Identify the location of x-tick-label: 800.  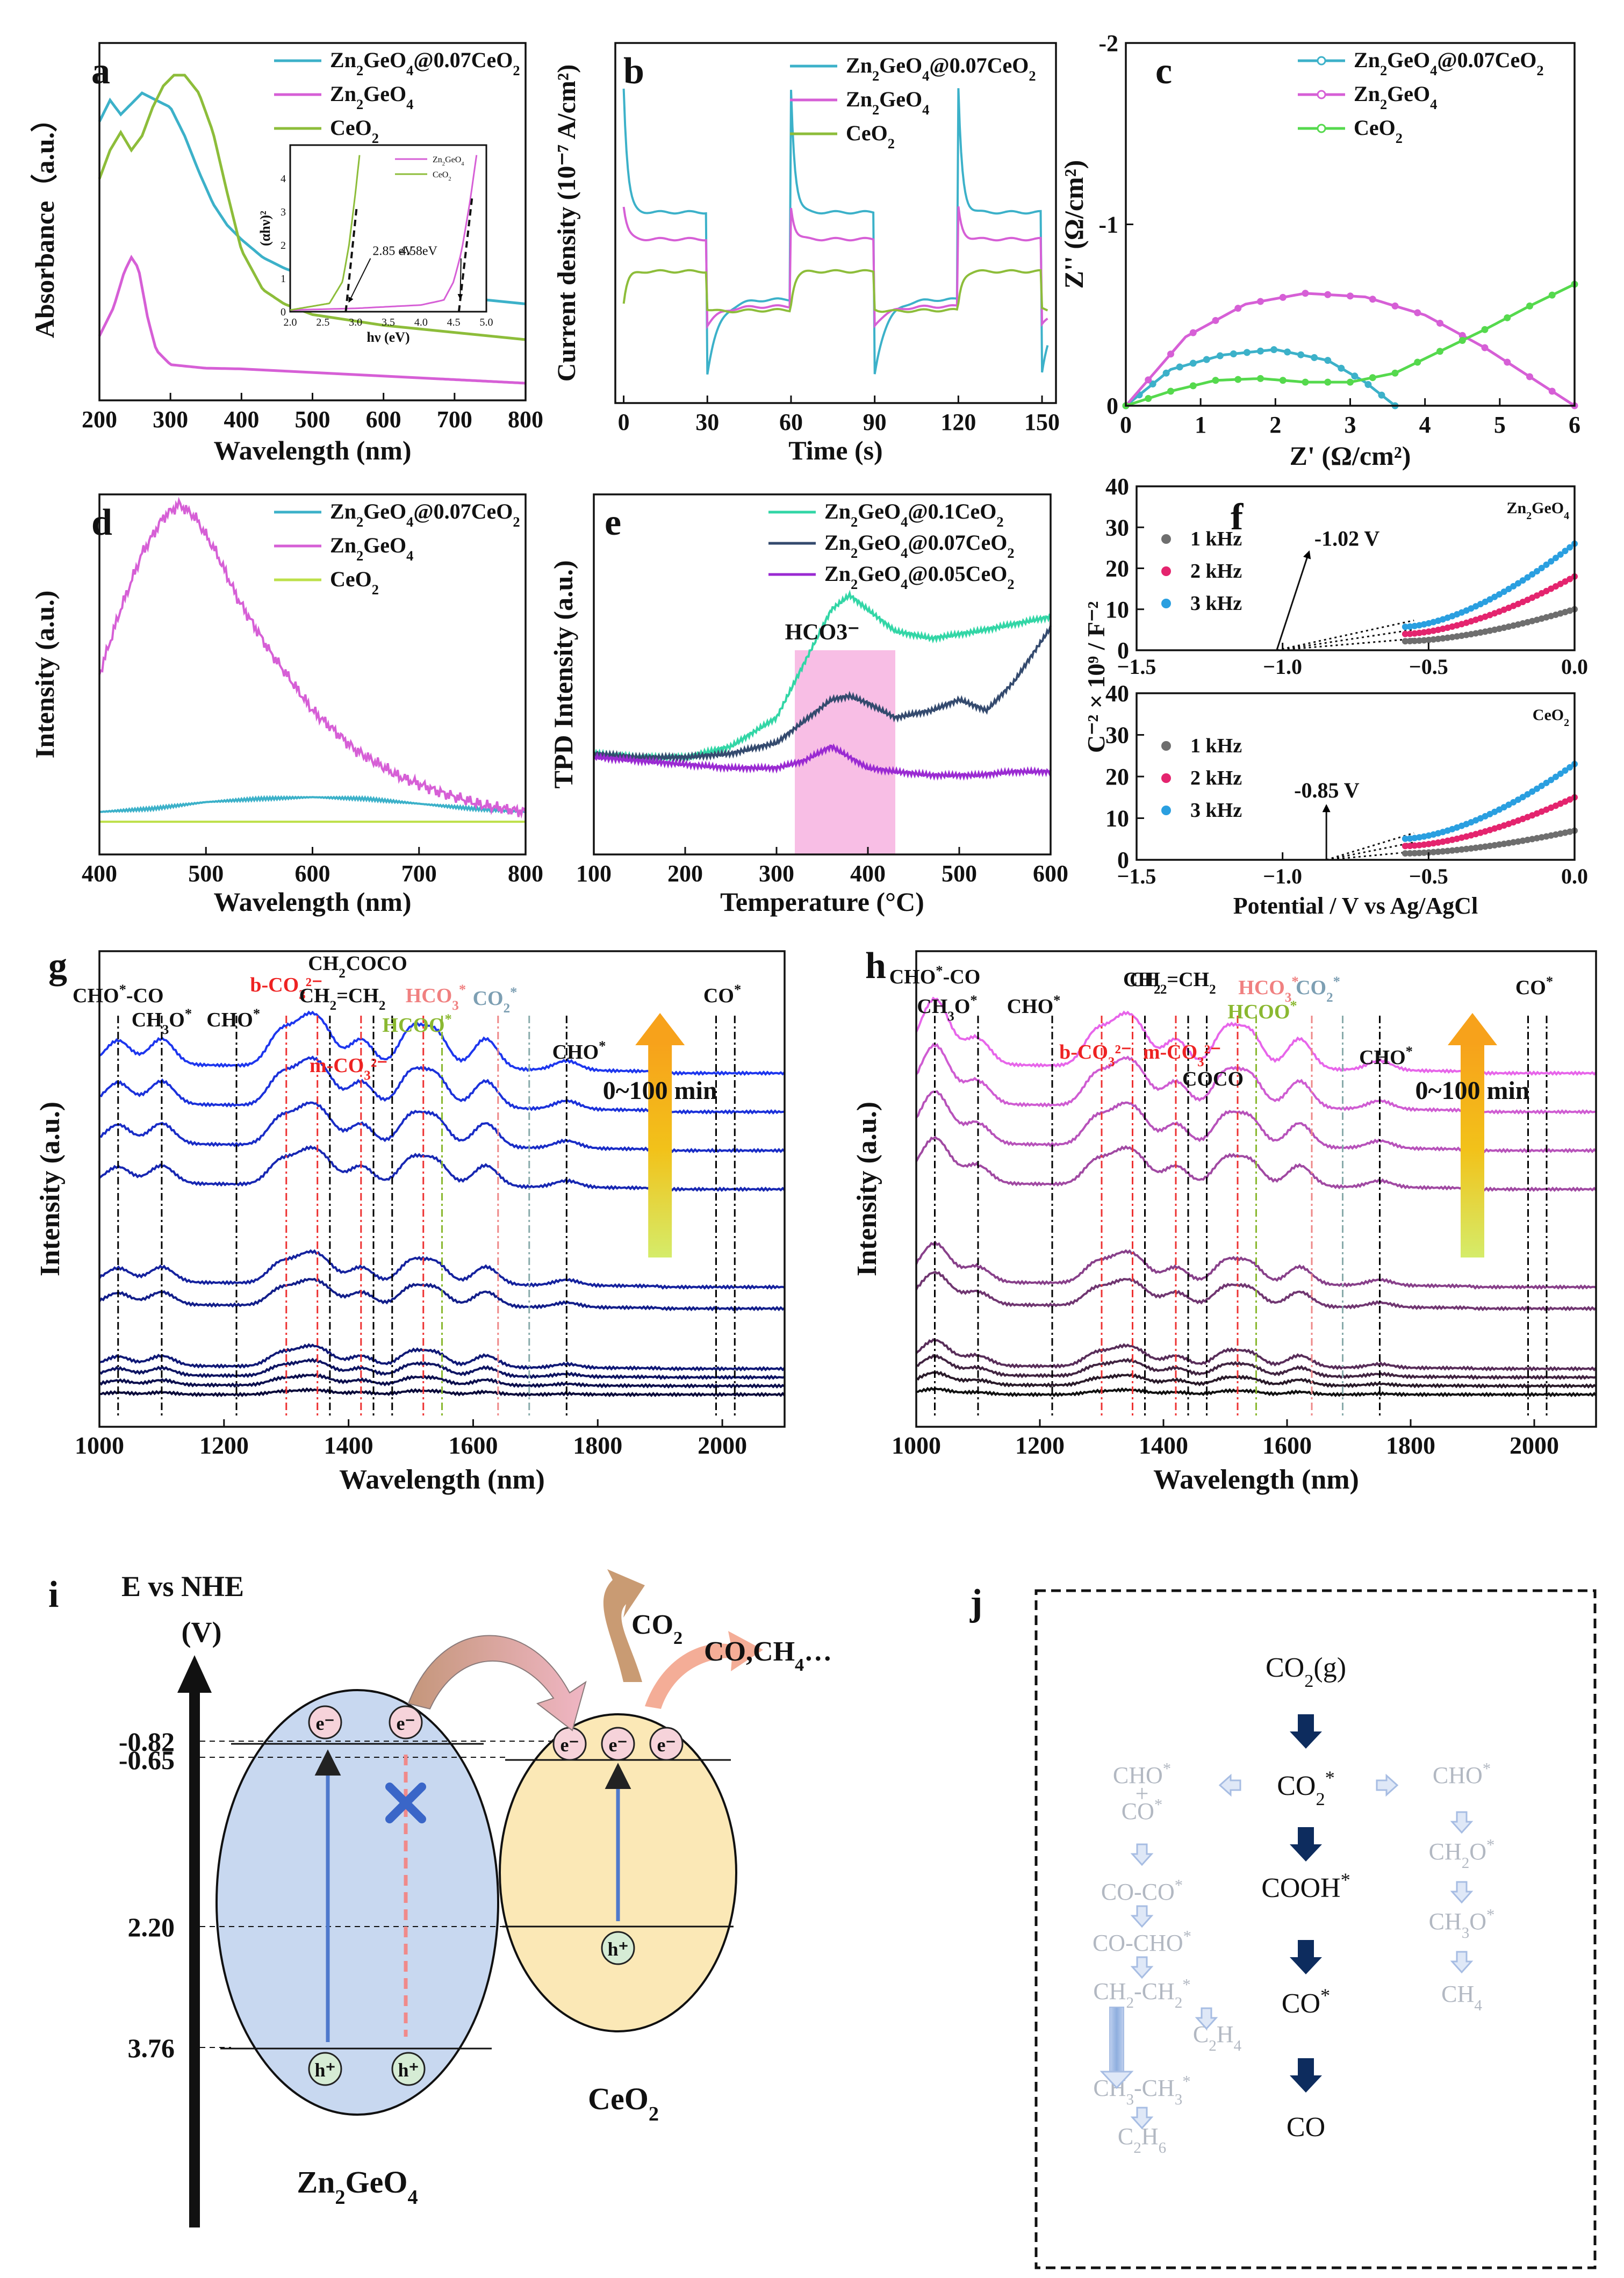
(525, 419).